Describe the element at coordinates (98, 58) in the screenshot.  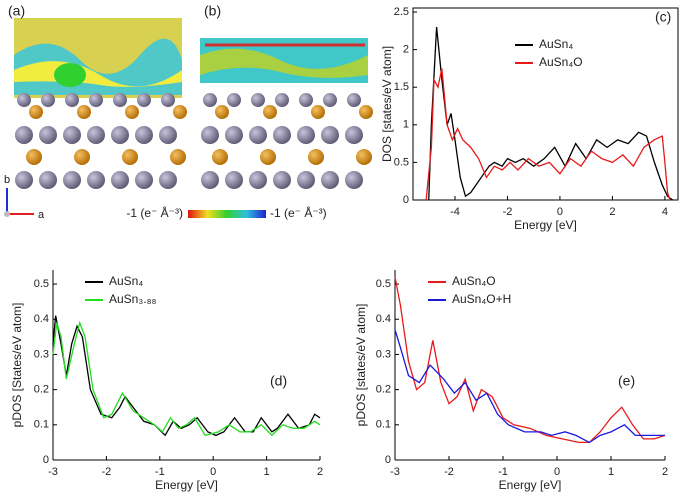
I see `structure-a` at that location.